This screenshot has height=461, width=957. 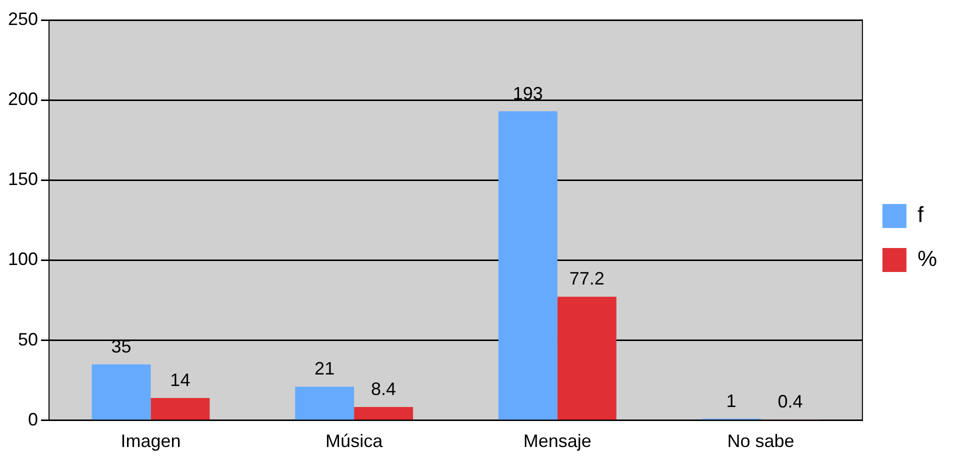 I want to click on y-tick-label: 150, so click(x=23, y=179).